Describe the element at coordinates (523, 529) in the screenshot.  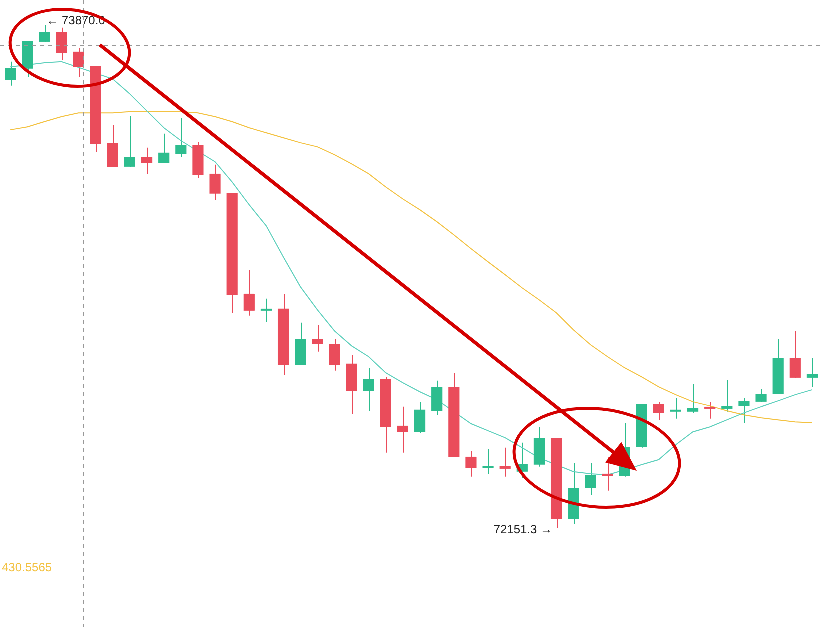
I see `annotation: 72151.3 →` at that location.